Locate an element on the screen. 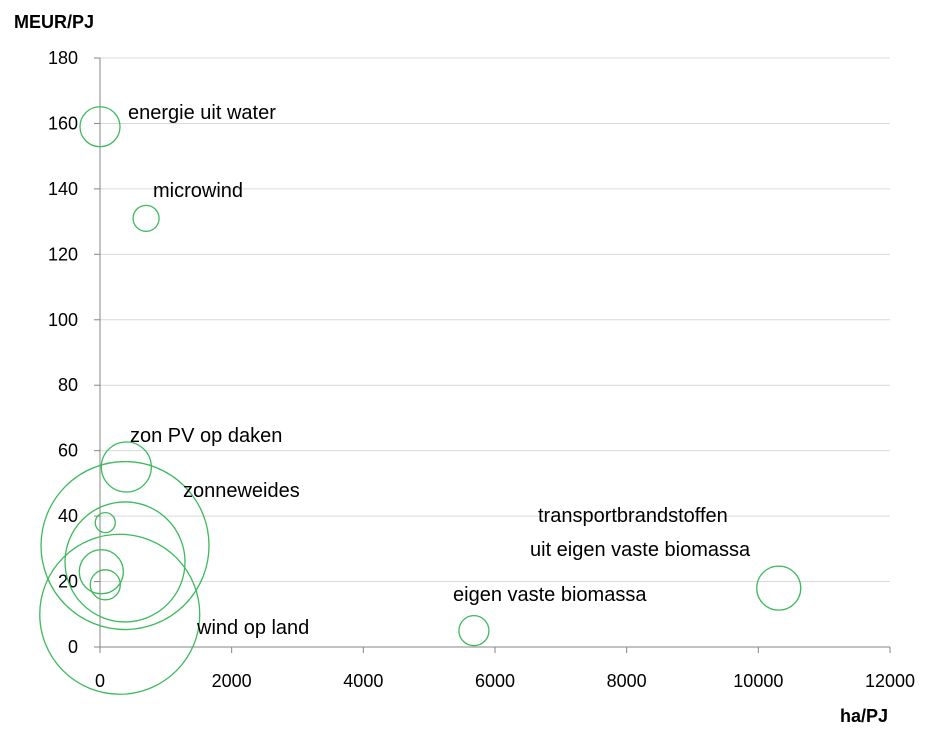 Image resolution: width=934 pixels, height=729 pixels. x-tick-label: 8000 is located at coordinates (627, 681).